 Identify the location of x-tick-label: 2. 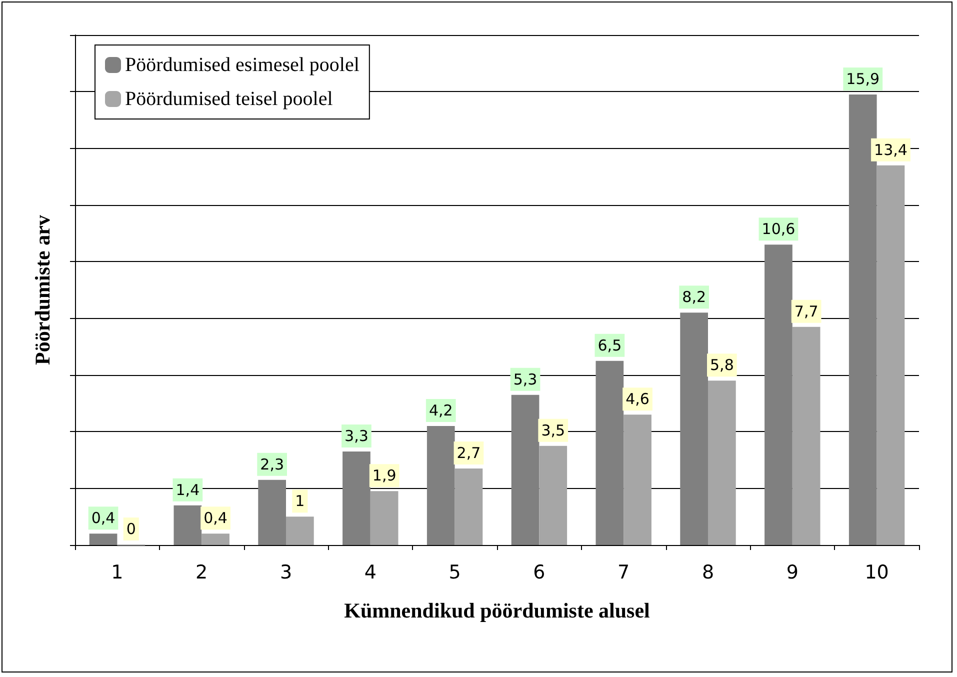
(202, 573).